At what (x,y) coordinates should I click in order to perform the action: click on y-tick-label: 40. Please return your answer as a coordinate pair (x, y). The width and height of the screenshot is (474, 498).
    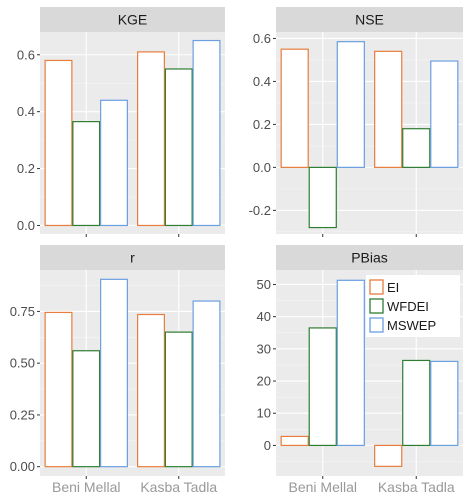
    Looking at the image, I should click on (264, 316).